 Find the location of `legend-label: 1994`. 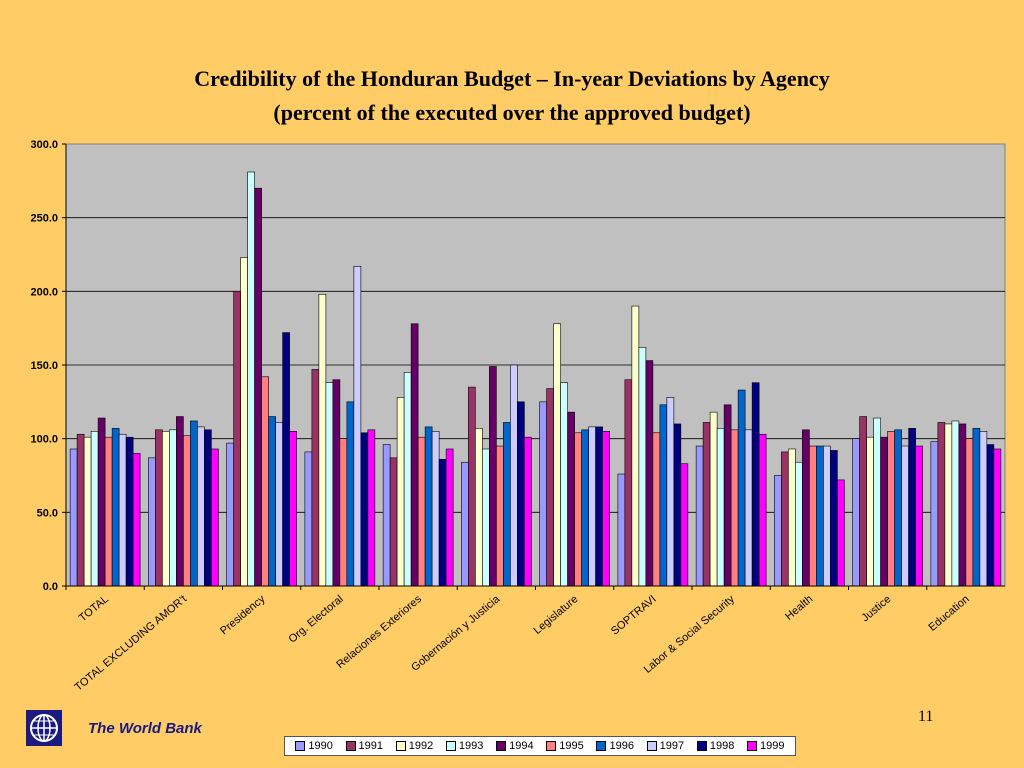

legend-label: 1994 is located at coordinates (521, 746).